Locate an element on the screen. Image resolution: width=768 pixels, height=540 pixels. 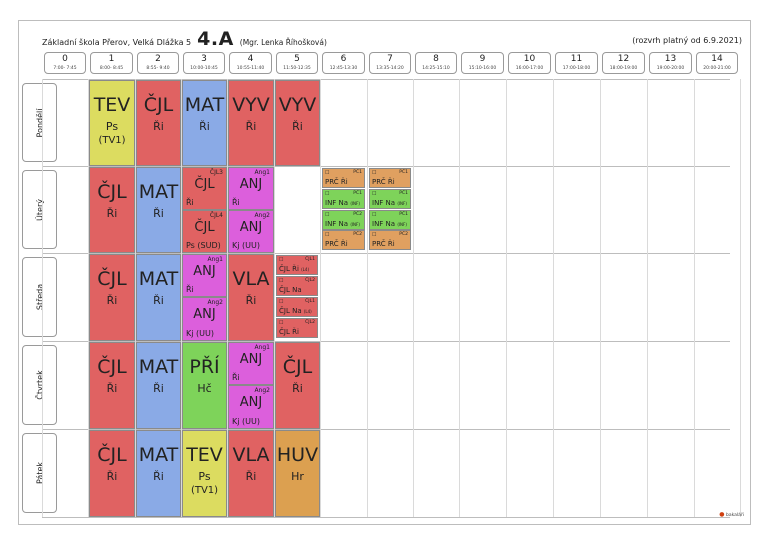
period-header: 6 12:45-13:30 is located at coordinates (343, 63).